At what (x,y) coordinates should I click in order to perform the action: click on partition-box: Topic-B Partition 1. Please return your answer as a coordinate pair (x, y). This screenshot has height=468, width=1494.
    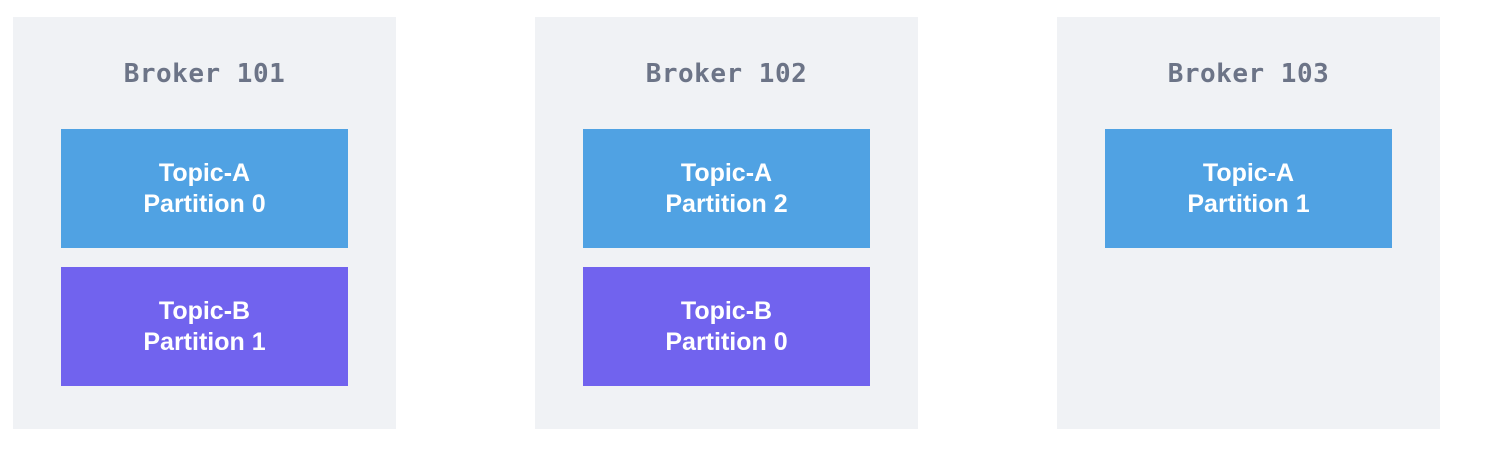
    Looking at the image, I should click on (204, 326).